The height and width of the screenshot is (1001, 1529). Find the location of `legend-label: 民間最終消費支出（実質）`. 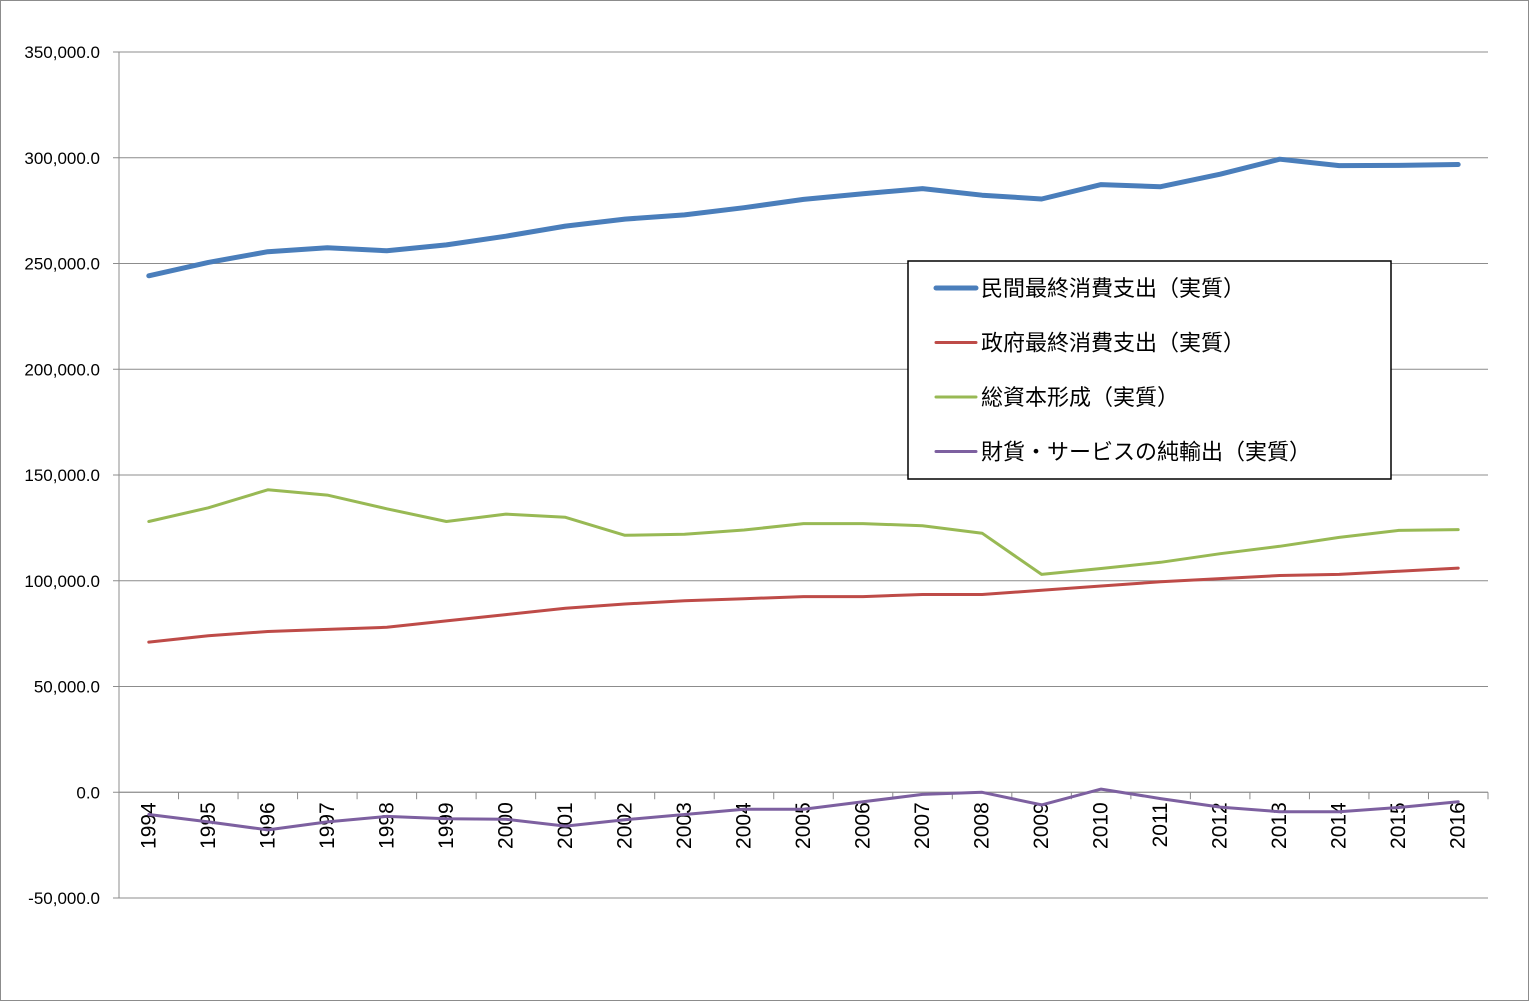

legend-label: 民間最終消費支出（実質） is located at coordinates (1113, 289).